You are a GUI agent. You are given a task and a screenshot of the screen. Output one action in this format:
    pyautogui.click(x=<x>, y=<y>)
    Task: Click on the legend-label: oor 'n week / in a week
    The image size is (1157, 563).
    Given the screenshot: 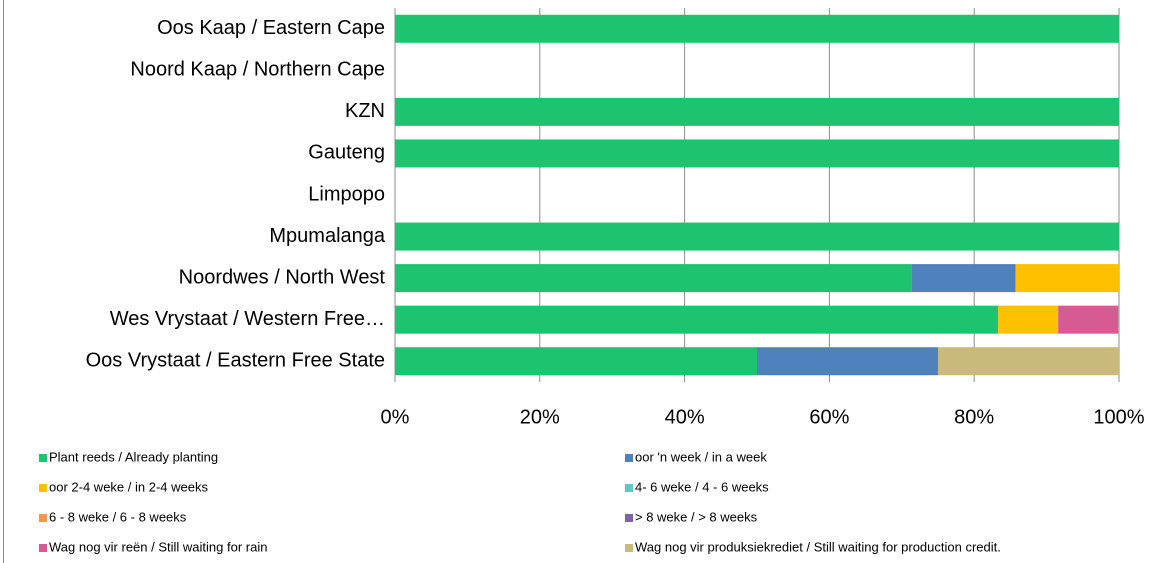 What is the action you would take?
    pyautogui.click(x=701, y=456)
    